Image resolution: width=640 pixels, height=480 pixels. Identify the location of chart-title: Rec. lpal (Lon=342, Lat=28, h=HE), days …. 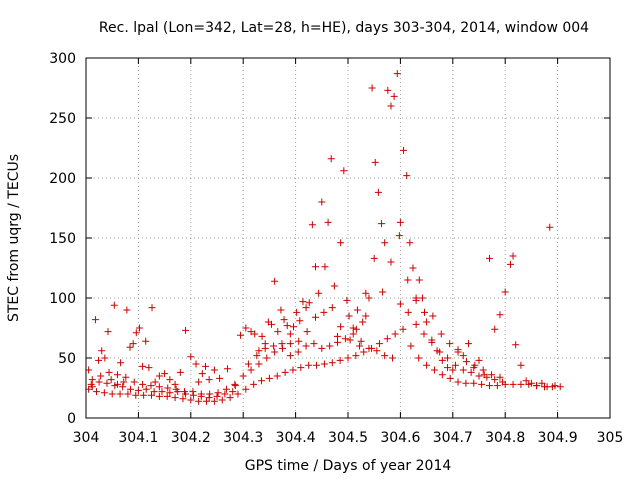
(344, 28).